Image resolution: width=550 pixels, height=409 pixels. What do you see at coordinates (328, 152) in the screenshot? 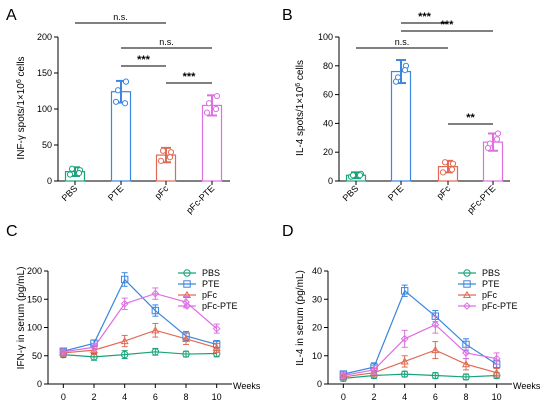
I see `panel-b-y-tick-label: 20` at bounding box center [328, 152].